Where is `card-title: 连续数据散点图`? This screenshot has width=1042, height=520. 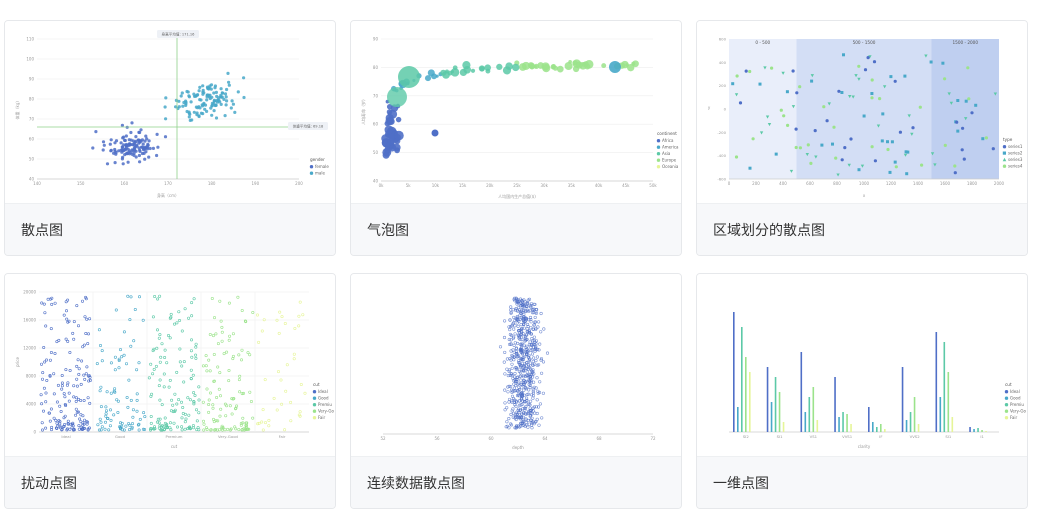
card-title: 连续数据散点图 is located at coordinates (516, 482).